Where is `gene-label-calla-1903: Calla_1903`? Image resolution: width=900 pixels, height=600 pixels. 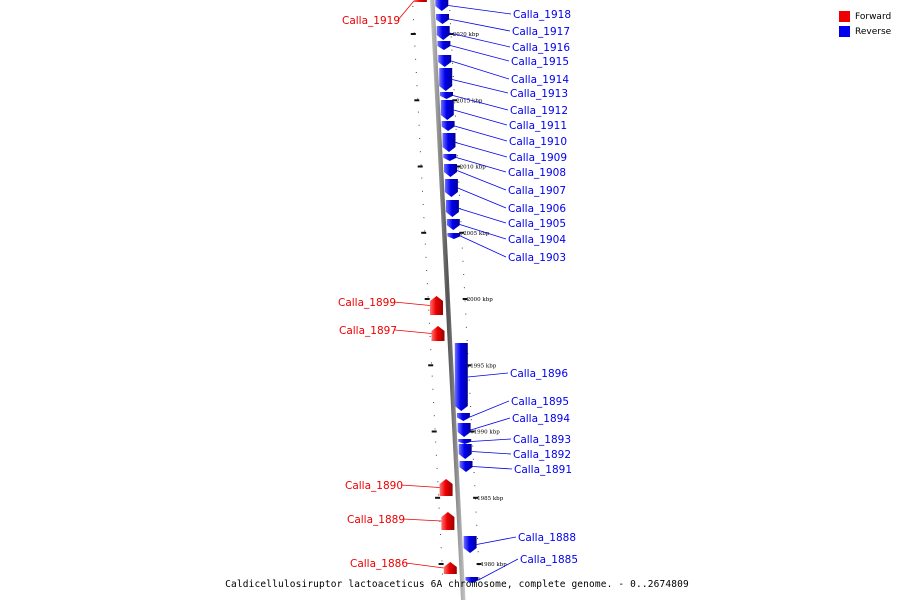 gene-label-calla-1903: Calla_1903 is located at coordinates (537, 258).